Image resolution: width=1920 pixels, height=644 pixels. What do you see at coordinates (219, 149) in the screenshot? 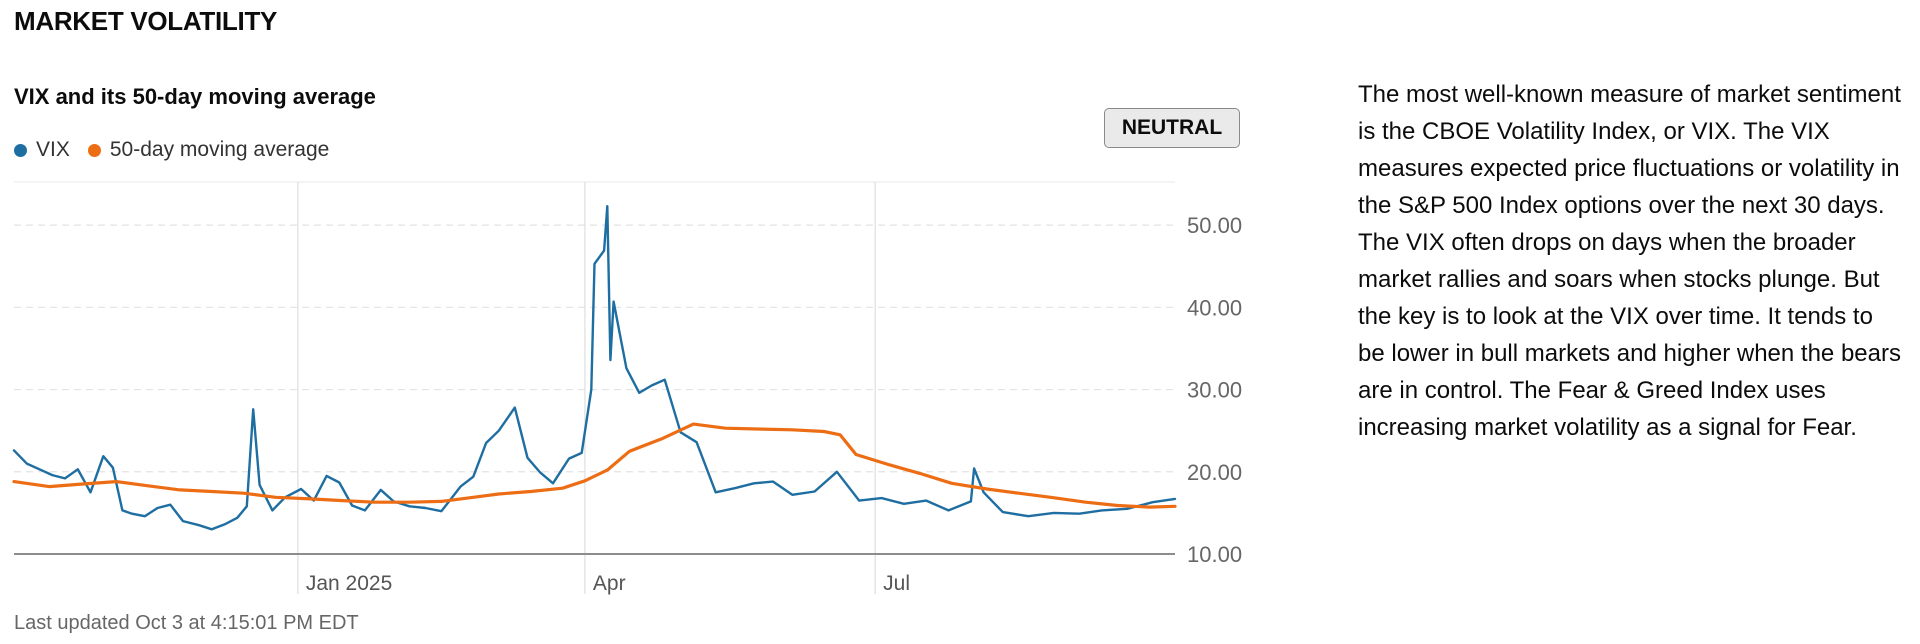
I see `legend-label-moving-average: 50-day moving average` at bounding box center [219, 149].